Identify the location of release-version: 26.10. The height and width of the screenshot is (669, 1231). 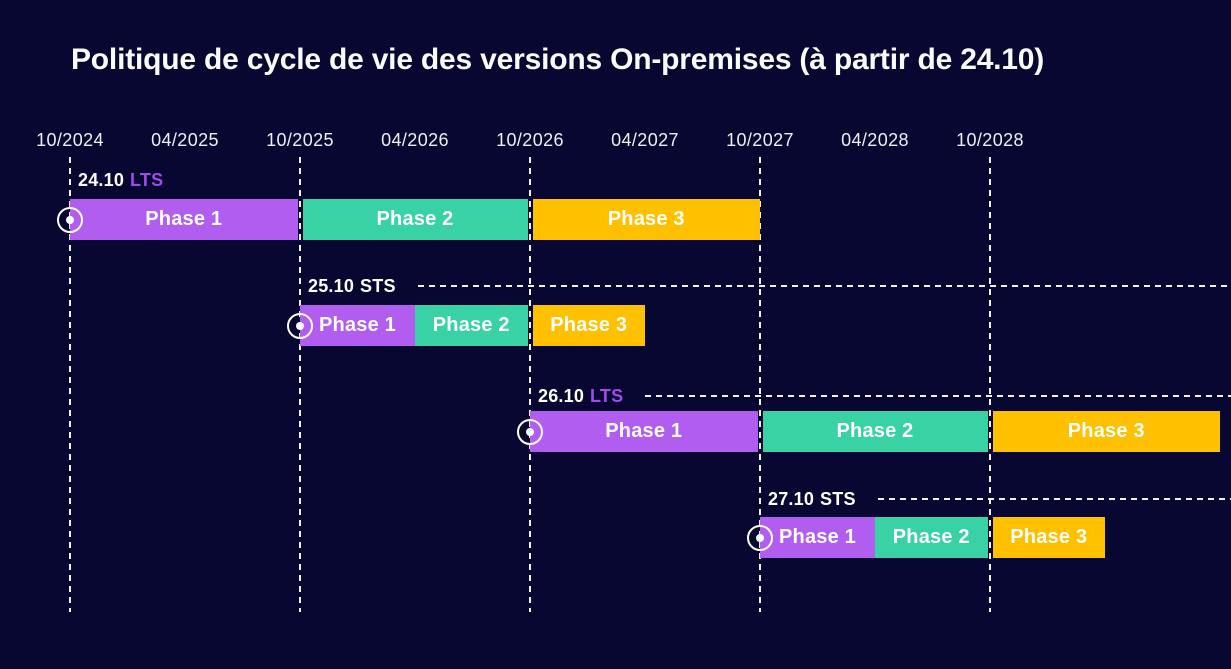
(561, 395).